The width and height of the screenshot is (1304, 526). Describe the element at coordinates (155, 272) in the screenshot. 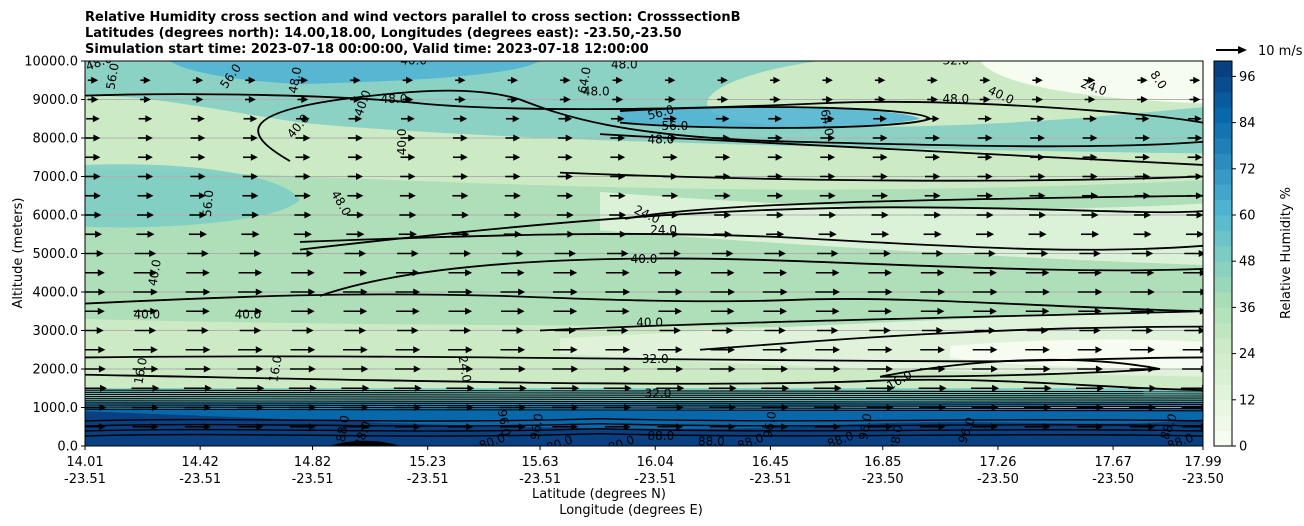

I see `contour-label: 40.0` at that location.